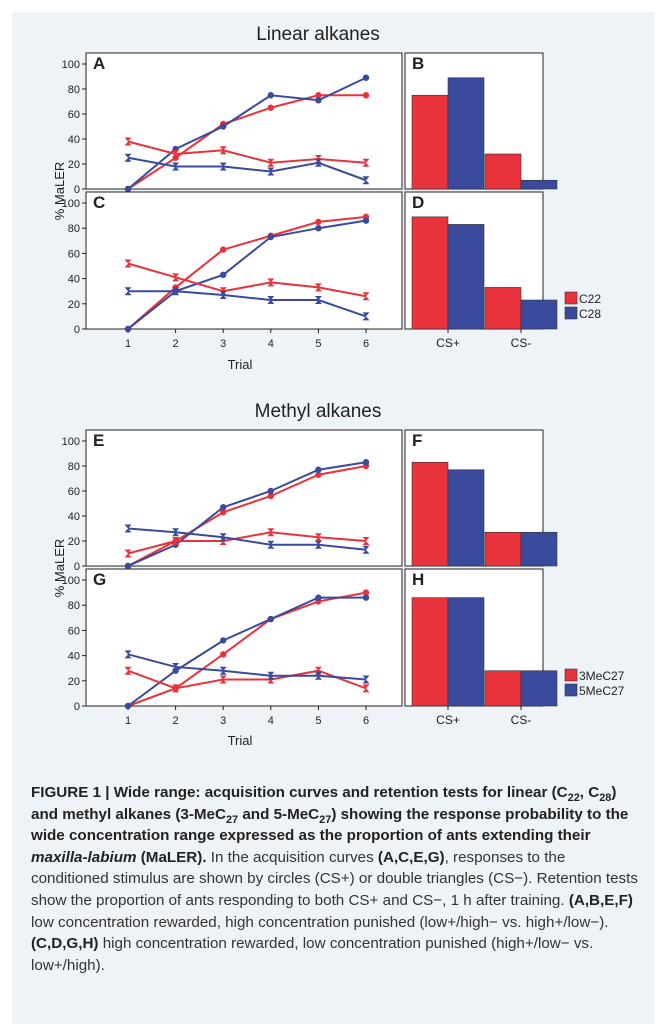 The width and height of the screenshot is (667, 1036). Describe the element at coordinates (292, 857) in the screenshot. I see `caption-body-part: In the acquisition curves` at that location.